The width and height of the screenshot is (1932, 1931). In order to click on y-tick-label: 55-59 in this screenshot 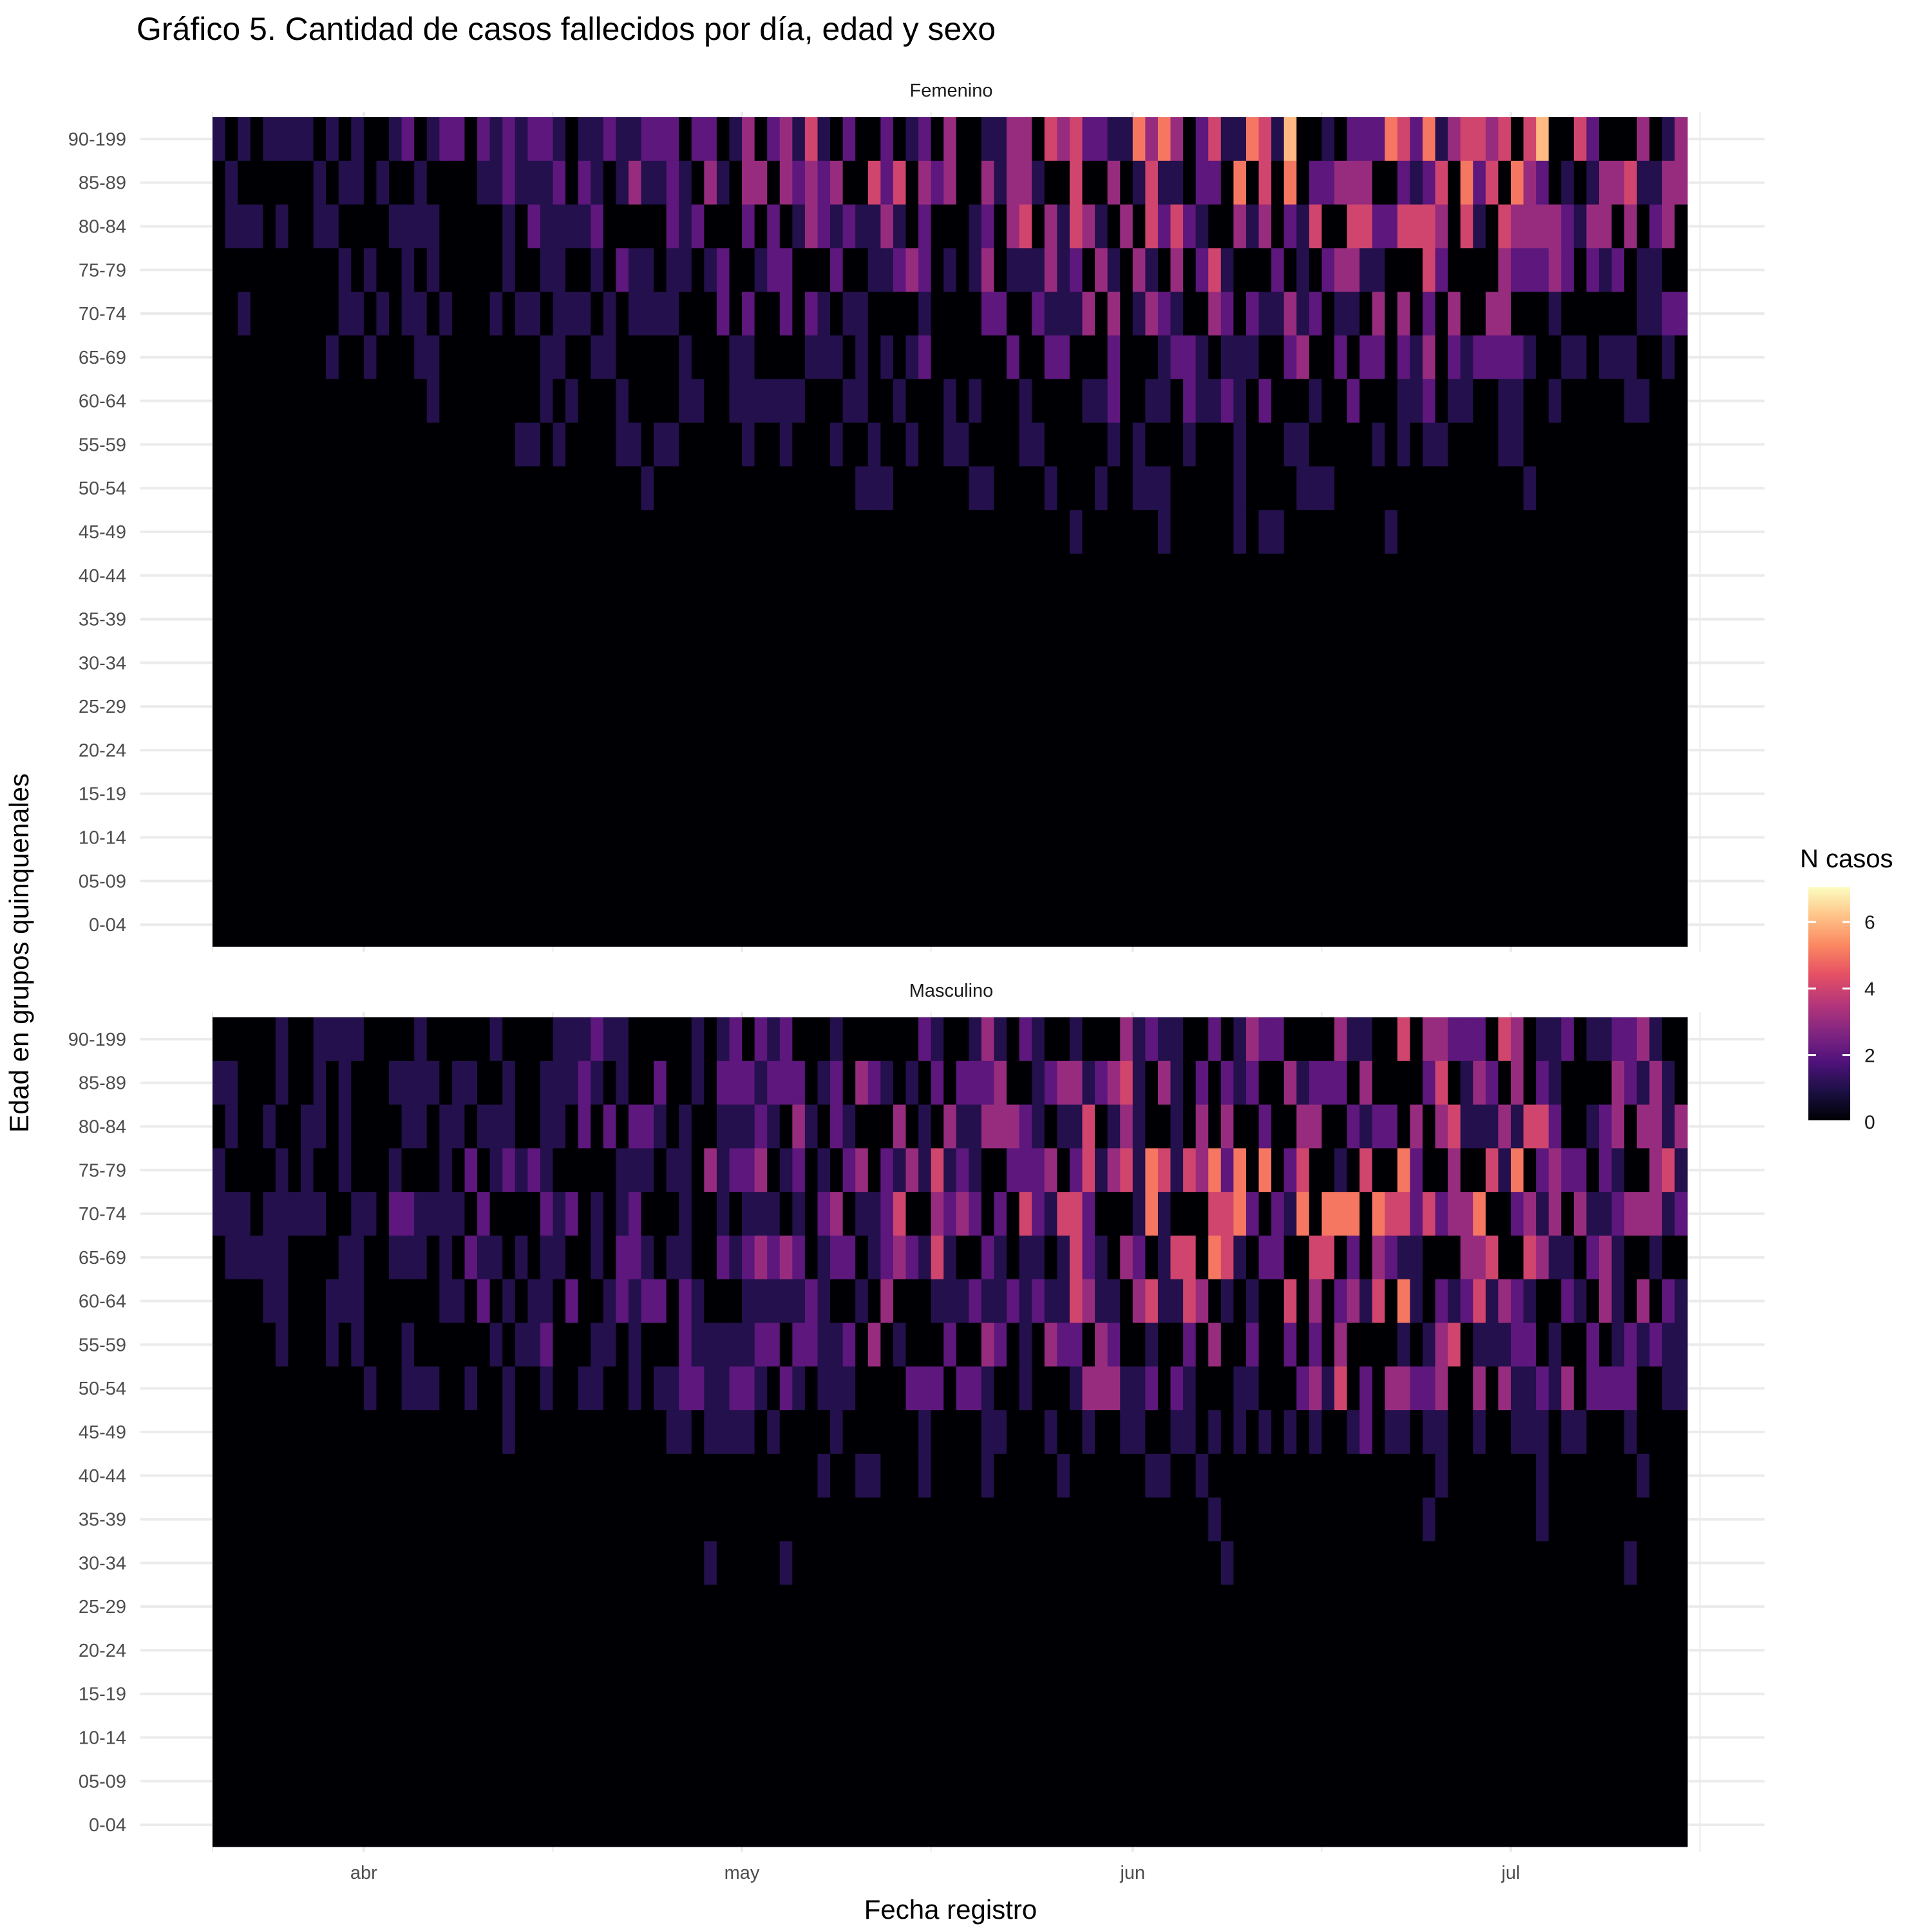, I will do `click(103, 445)`.